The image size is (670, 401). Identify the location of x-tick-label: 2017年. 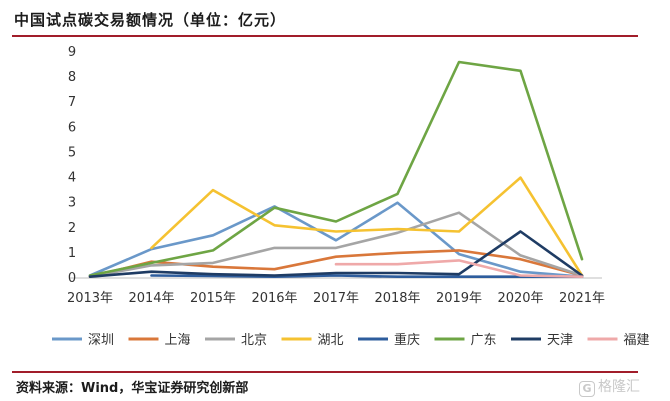
(336, 298).